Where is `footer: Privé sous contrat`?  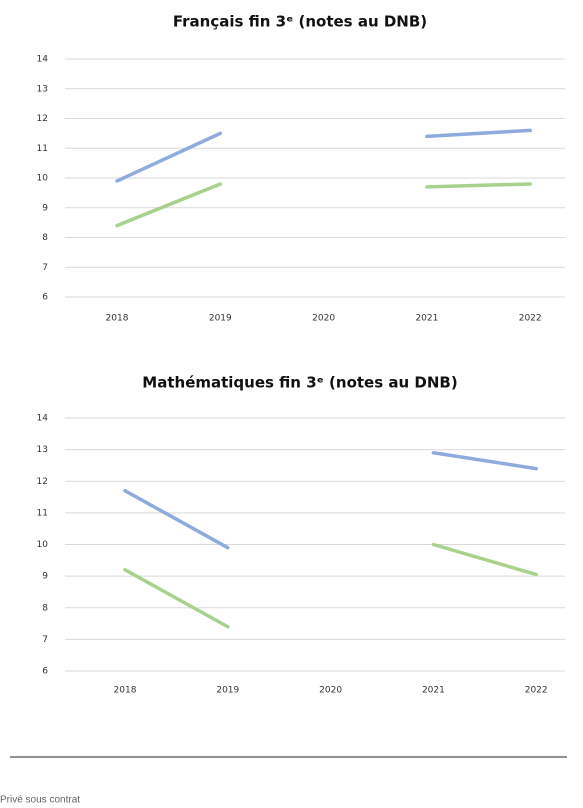
footer: Privé sous contrat is located at coordinates (40, 800).